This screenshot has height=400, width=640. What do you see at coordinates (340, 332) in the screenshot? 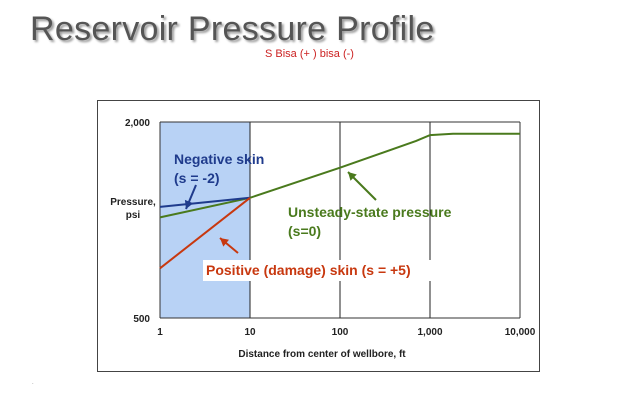
I see `x-tick-label: 100` at bounding box center [340, 332].